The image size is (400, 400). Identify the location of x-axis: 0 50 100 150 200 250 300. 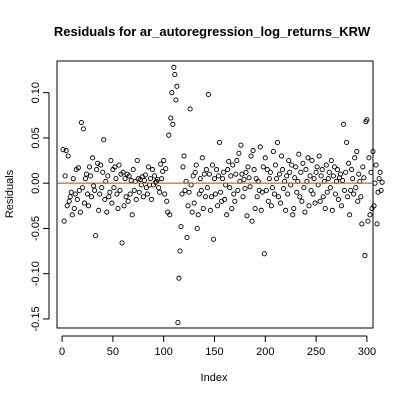
(217, 346).